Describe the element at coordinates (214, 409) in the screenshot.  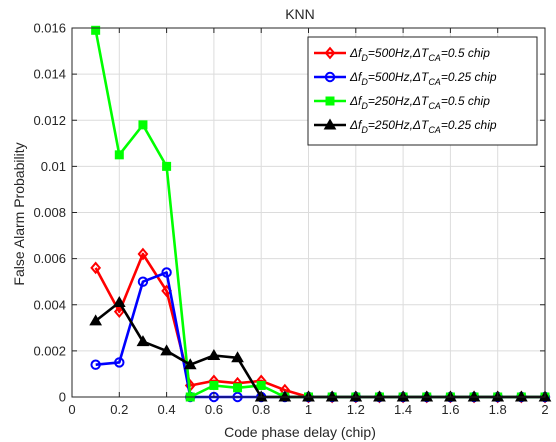
I see `x-tick-label: 0.6` at that location.